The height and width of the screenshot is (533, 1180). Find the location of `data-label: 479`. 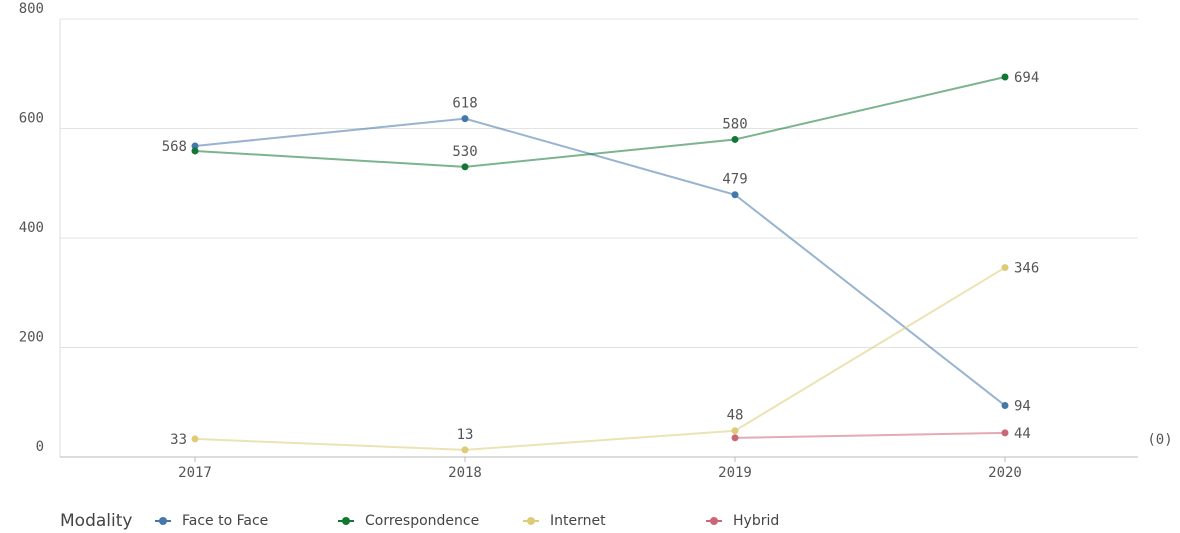

data-label: 479 is located at coordinates (734, 180).